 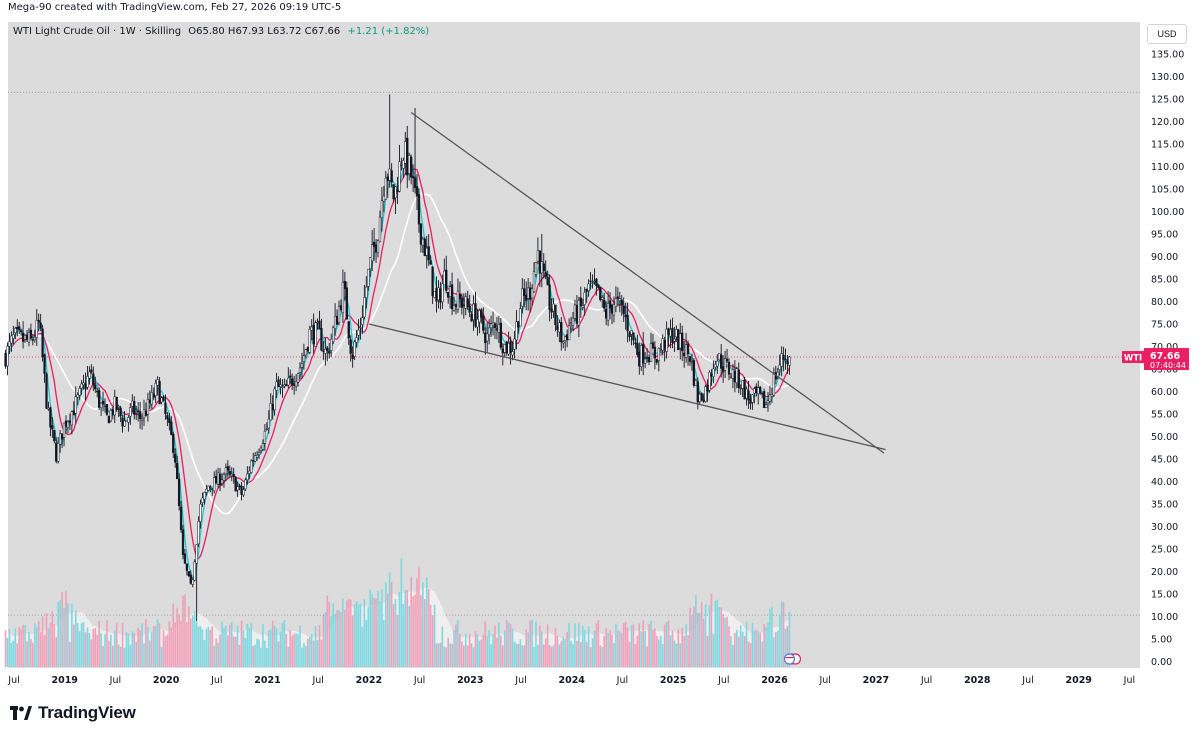 I want to click on price-scale, so click(x=1165, y=345).